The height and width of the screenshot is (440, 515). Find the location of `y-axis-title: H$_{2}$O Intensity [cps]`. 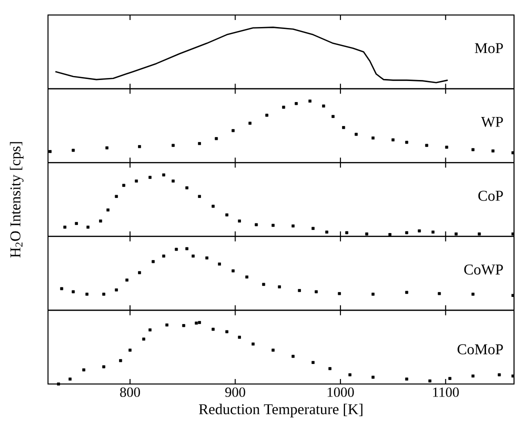

y-axis-title: H$_{2}$O Intensity [cps] is located at coordinates (17, 200).